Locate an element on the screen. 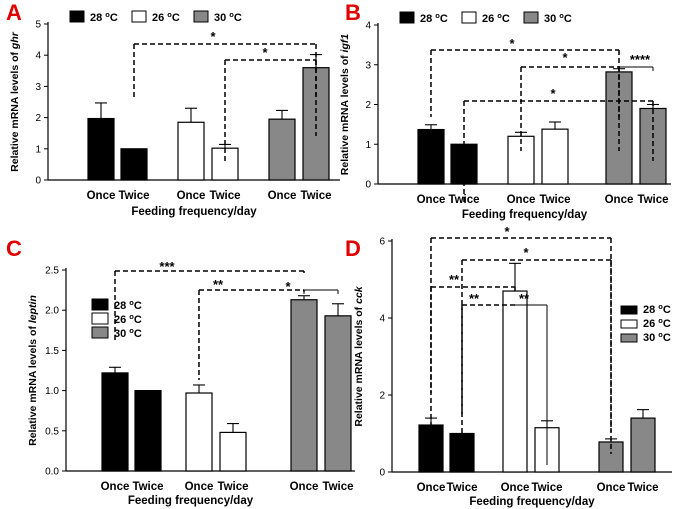  y-axis-label: Relative mRNA levels of leptin is located at coordinates (33, 370).